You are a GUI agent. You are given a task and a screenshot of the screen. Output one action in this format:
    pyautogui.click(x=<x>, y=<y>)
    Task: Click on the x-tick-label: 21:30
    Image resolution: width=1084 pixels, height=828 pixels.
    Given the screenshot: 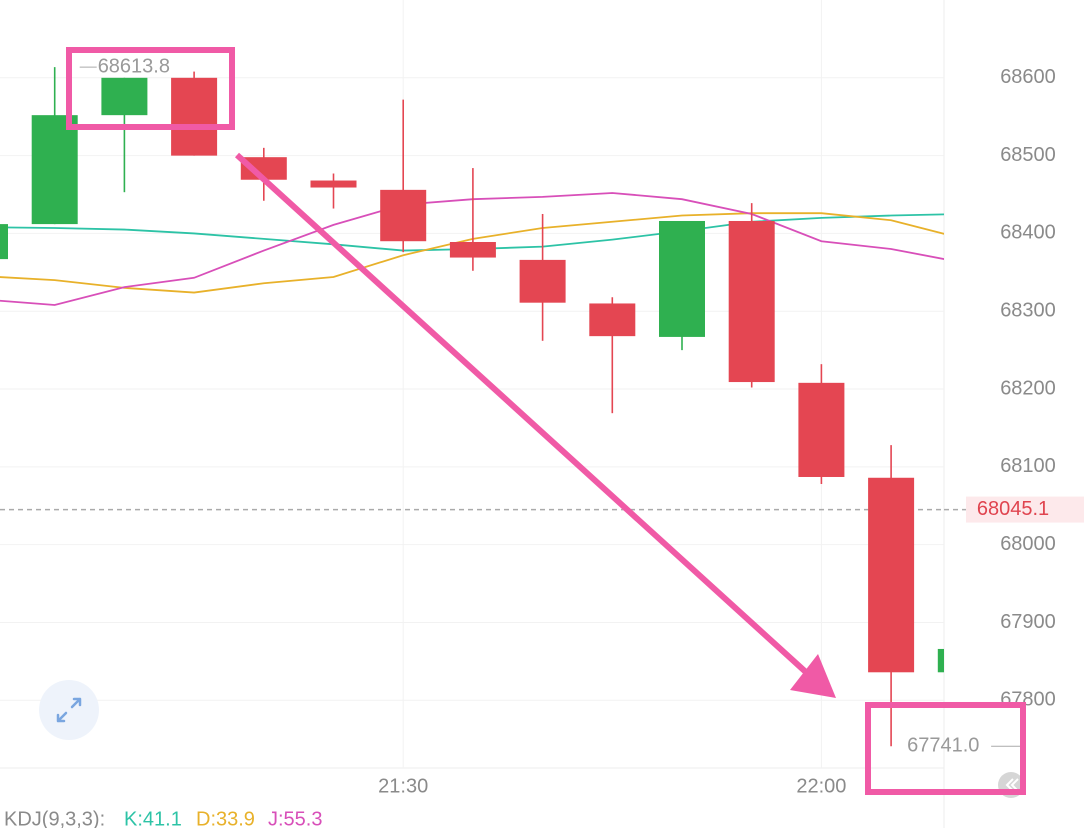 What is the action you would take?
    pyautogui.click(x=403, y=786)
    